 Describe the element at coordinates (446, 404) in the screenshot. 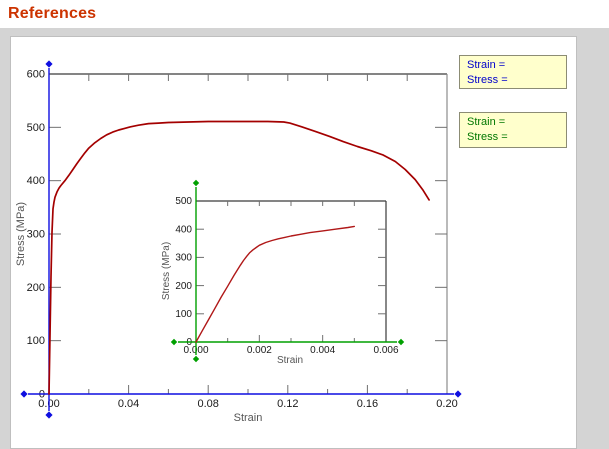

I see `x-tick-label: 0.20` at that location.